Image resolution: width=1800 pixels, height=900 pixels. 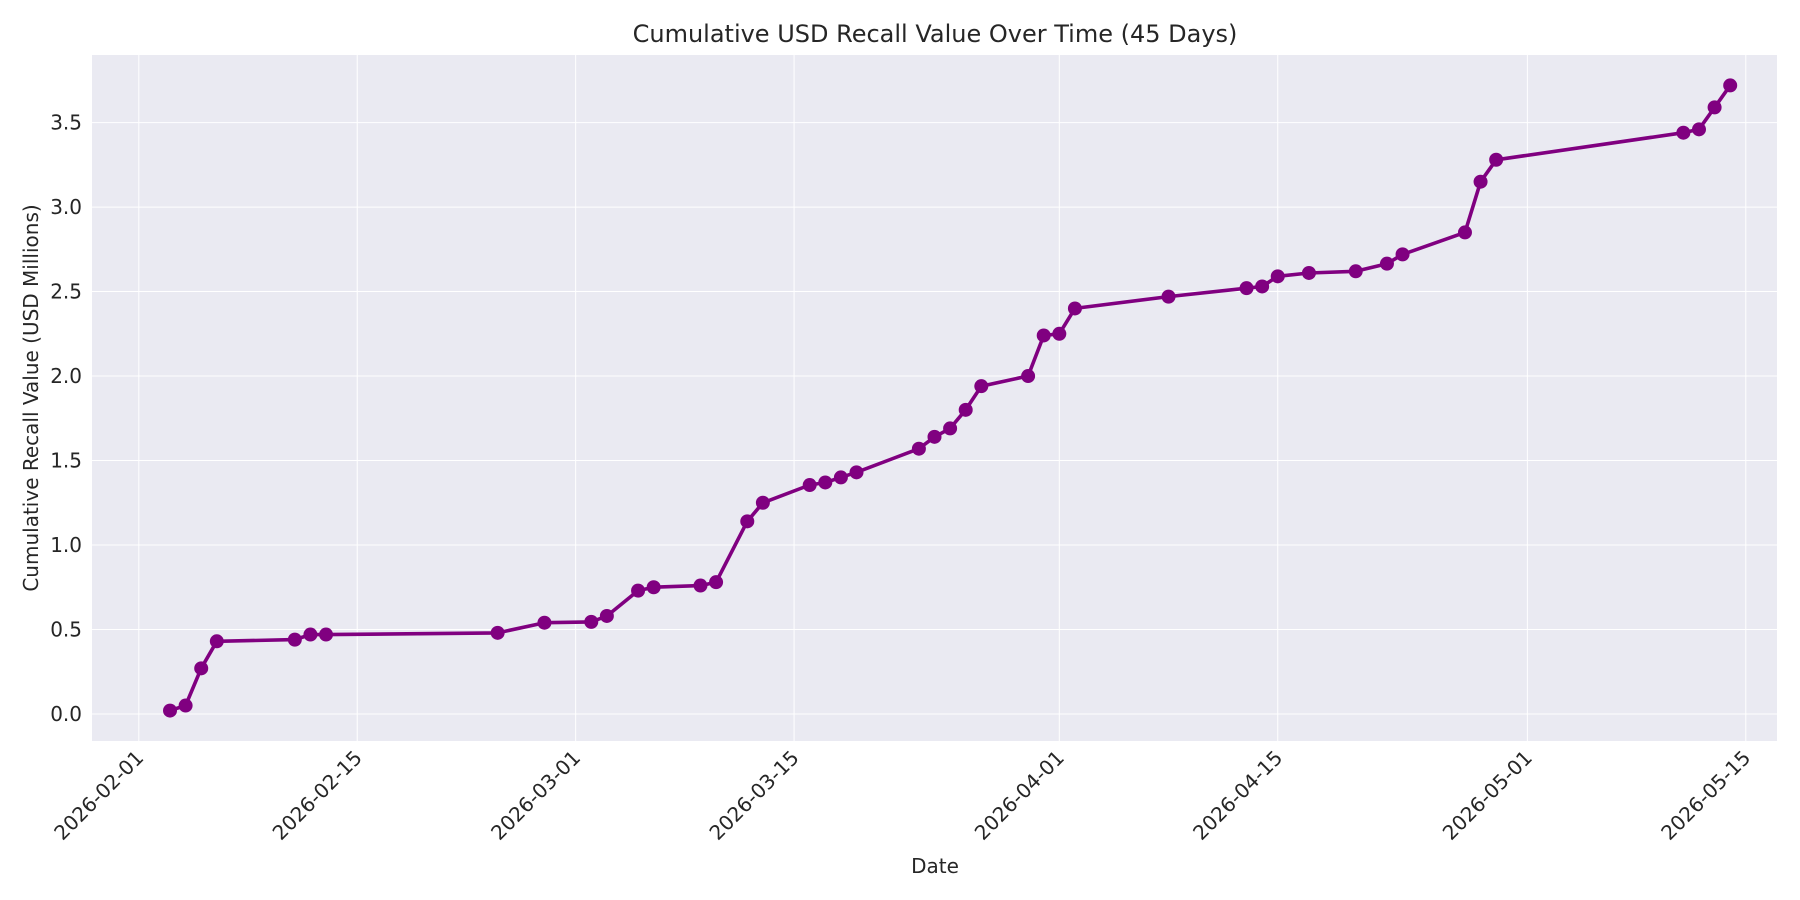 I want to click on y-axis-label: Cumulative Recall Value (USD Millions), so click(x=31, y=397).